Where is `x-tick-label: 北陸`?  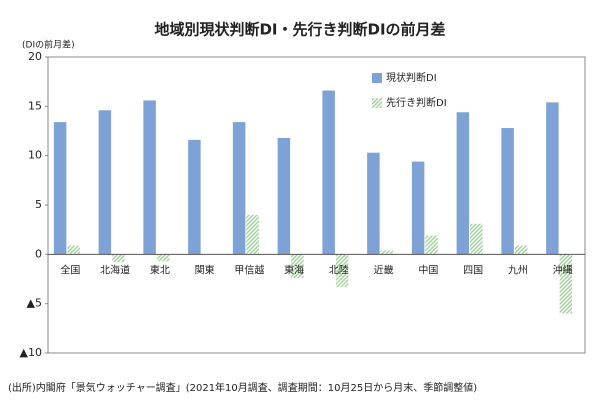
x-tick-label: 北陸 is located at coordinates (339, 269).